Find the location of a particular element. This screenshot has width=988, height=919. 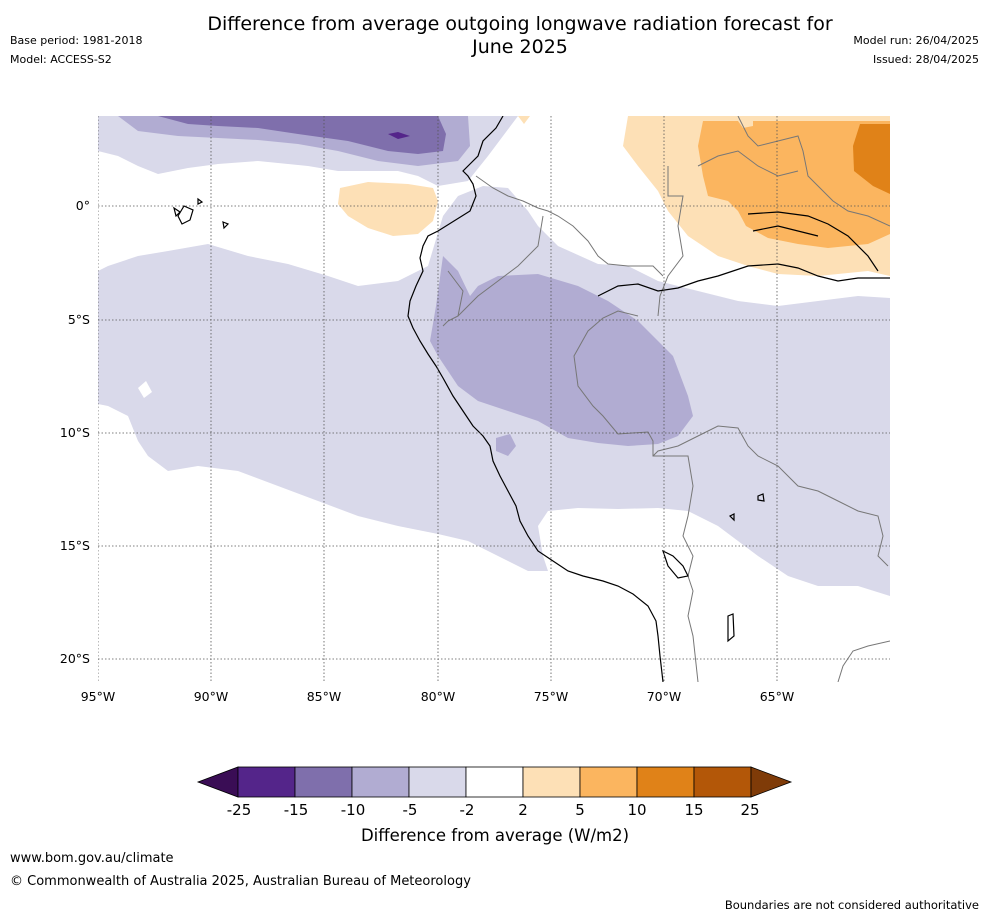

colorbar-tick: -15 is located at coordinates (296, 810).